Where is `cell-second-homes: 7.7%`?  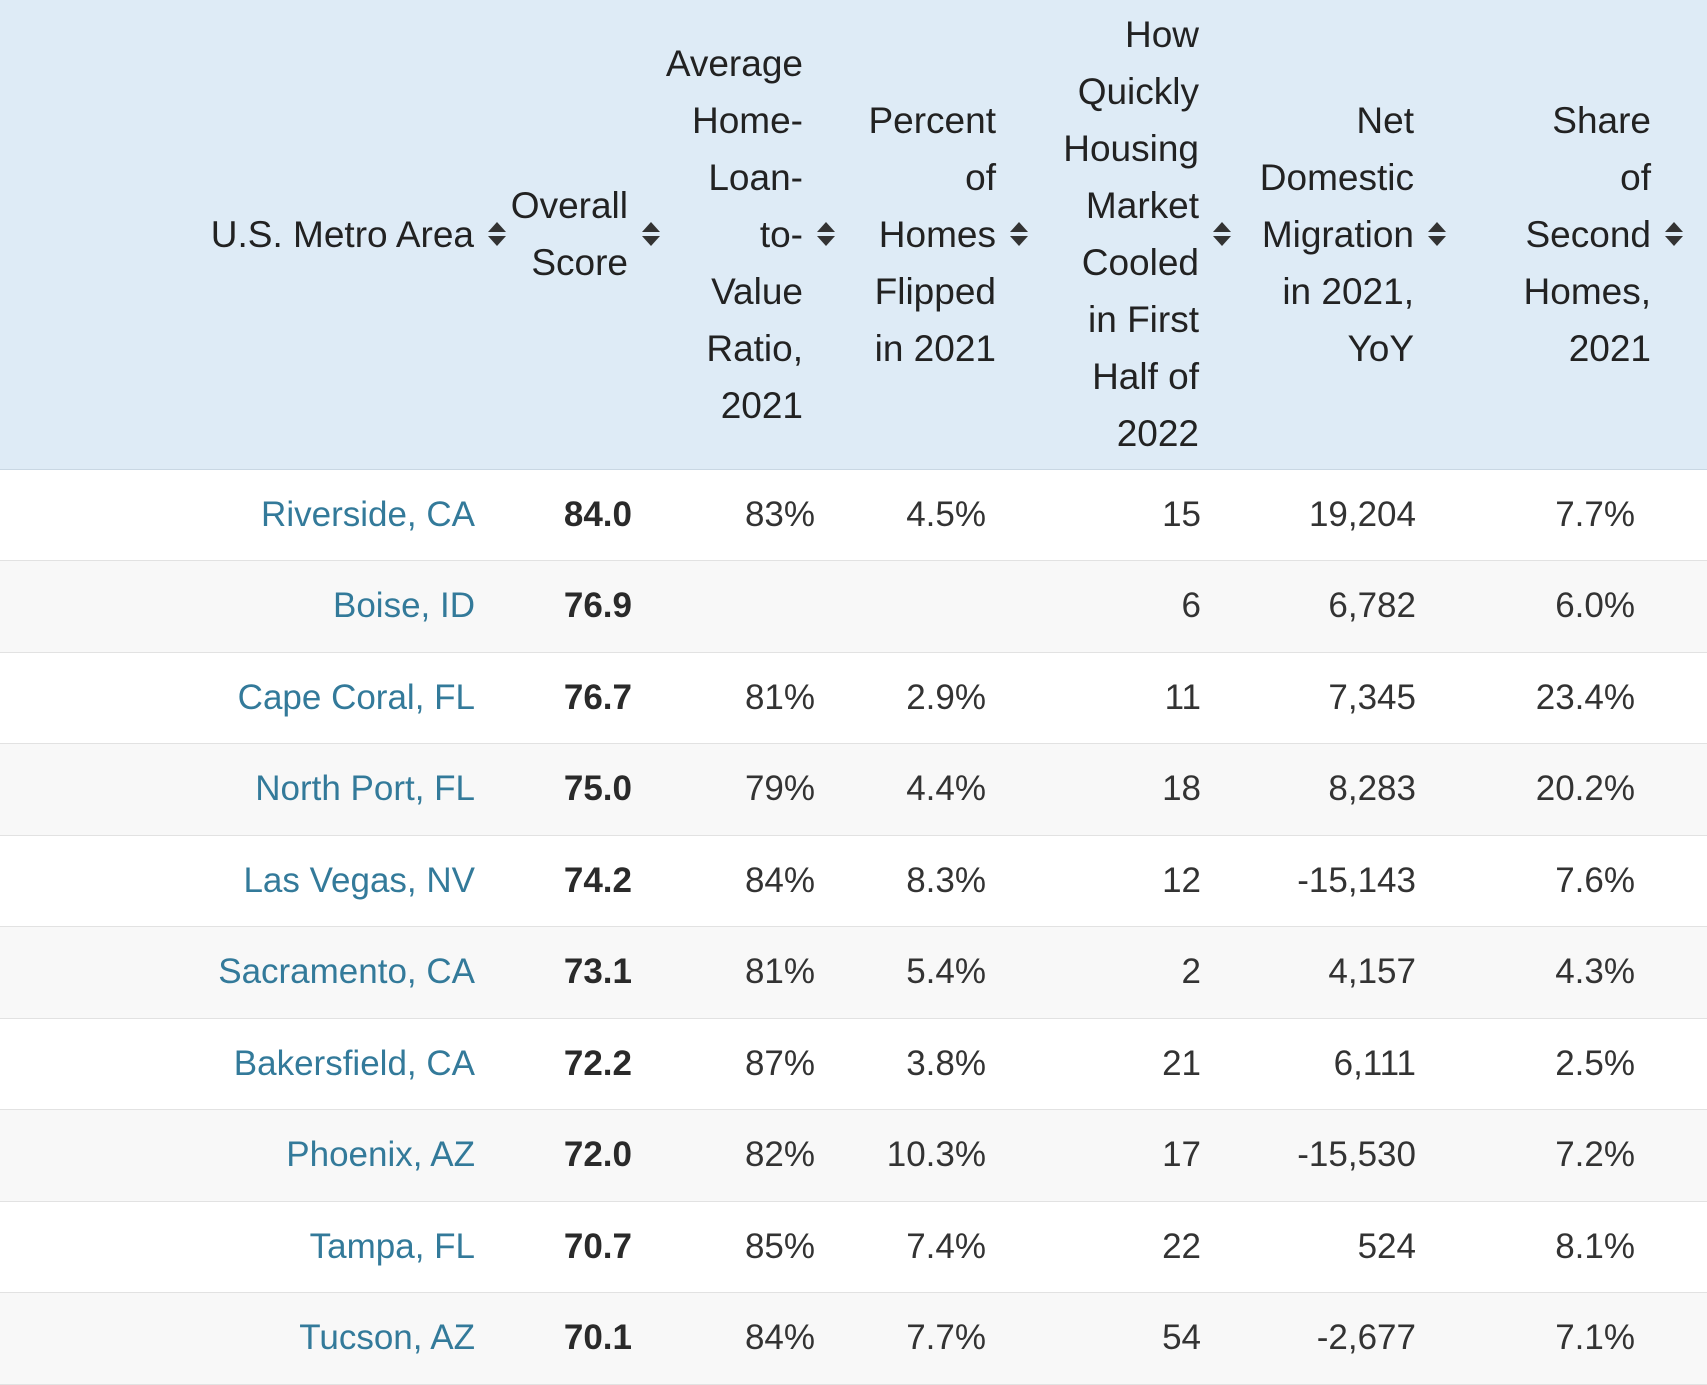 cell-second-homes: 7.7% is located at coordinates (1595, 514).